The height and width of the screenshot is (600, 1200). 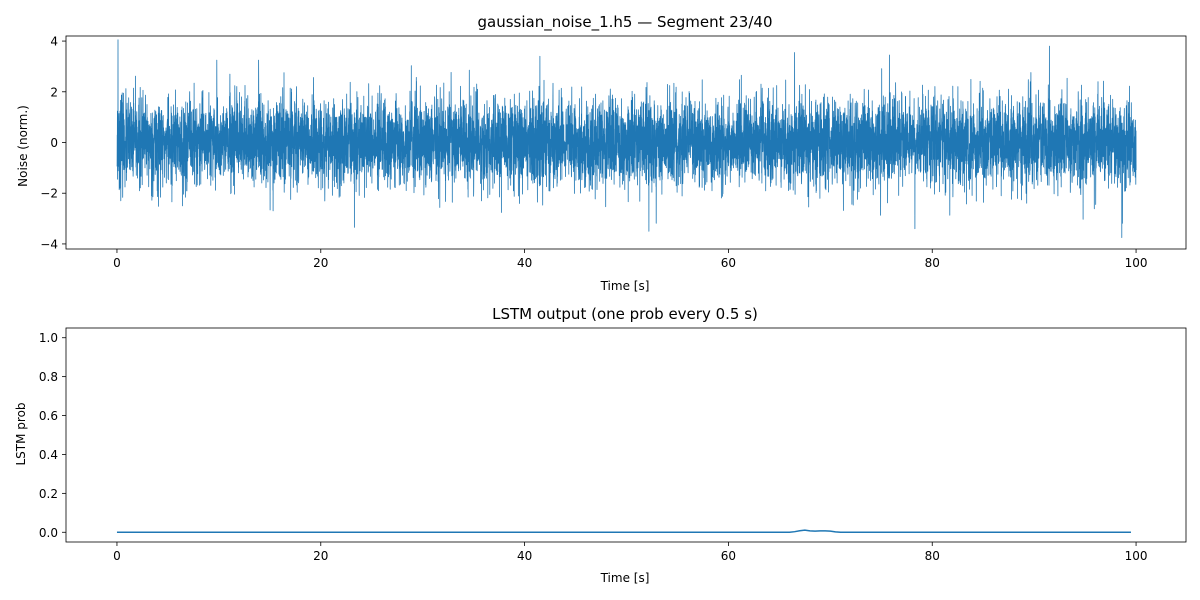 I want to click on lstm-xtick-label: 40, so click(x=524, y=556).